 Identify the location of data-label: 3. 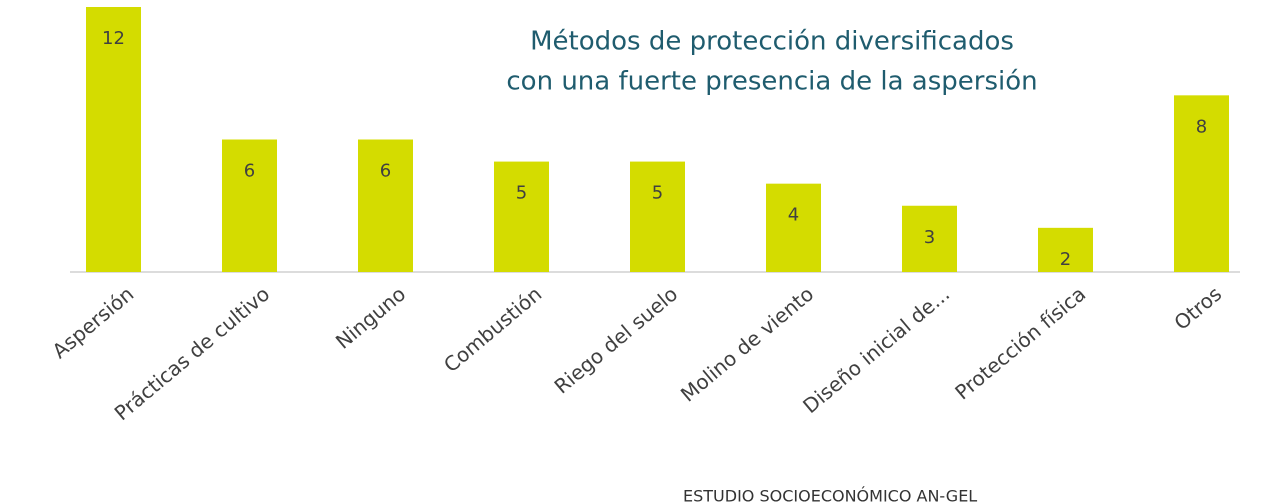
(929, 237).